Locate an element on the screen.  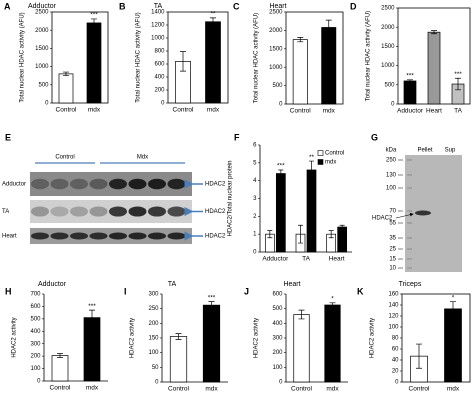
chart-title: Triceps is located at coordinates (410, 284).